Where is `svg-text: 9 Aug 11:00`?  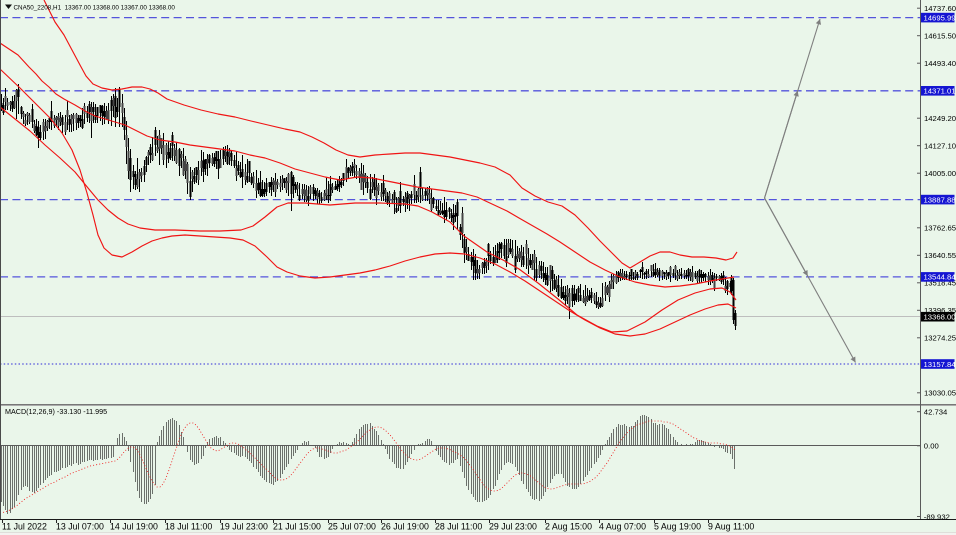
svg-text: 9 Aug 11:00 is located at coordinates (731, 527).